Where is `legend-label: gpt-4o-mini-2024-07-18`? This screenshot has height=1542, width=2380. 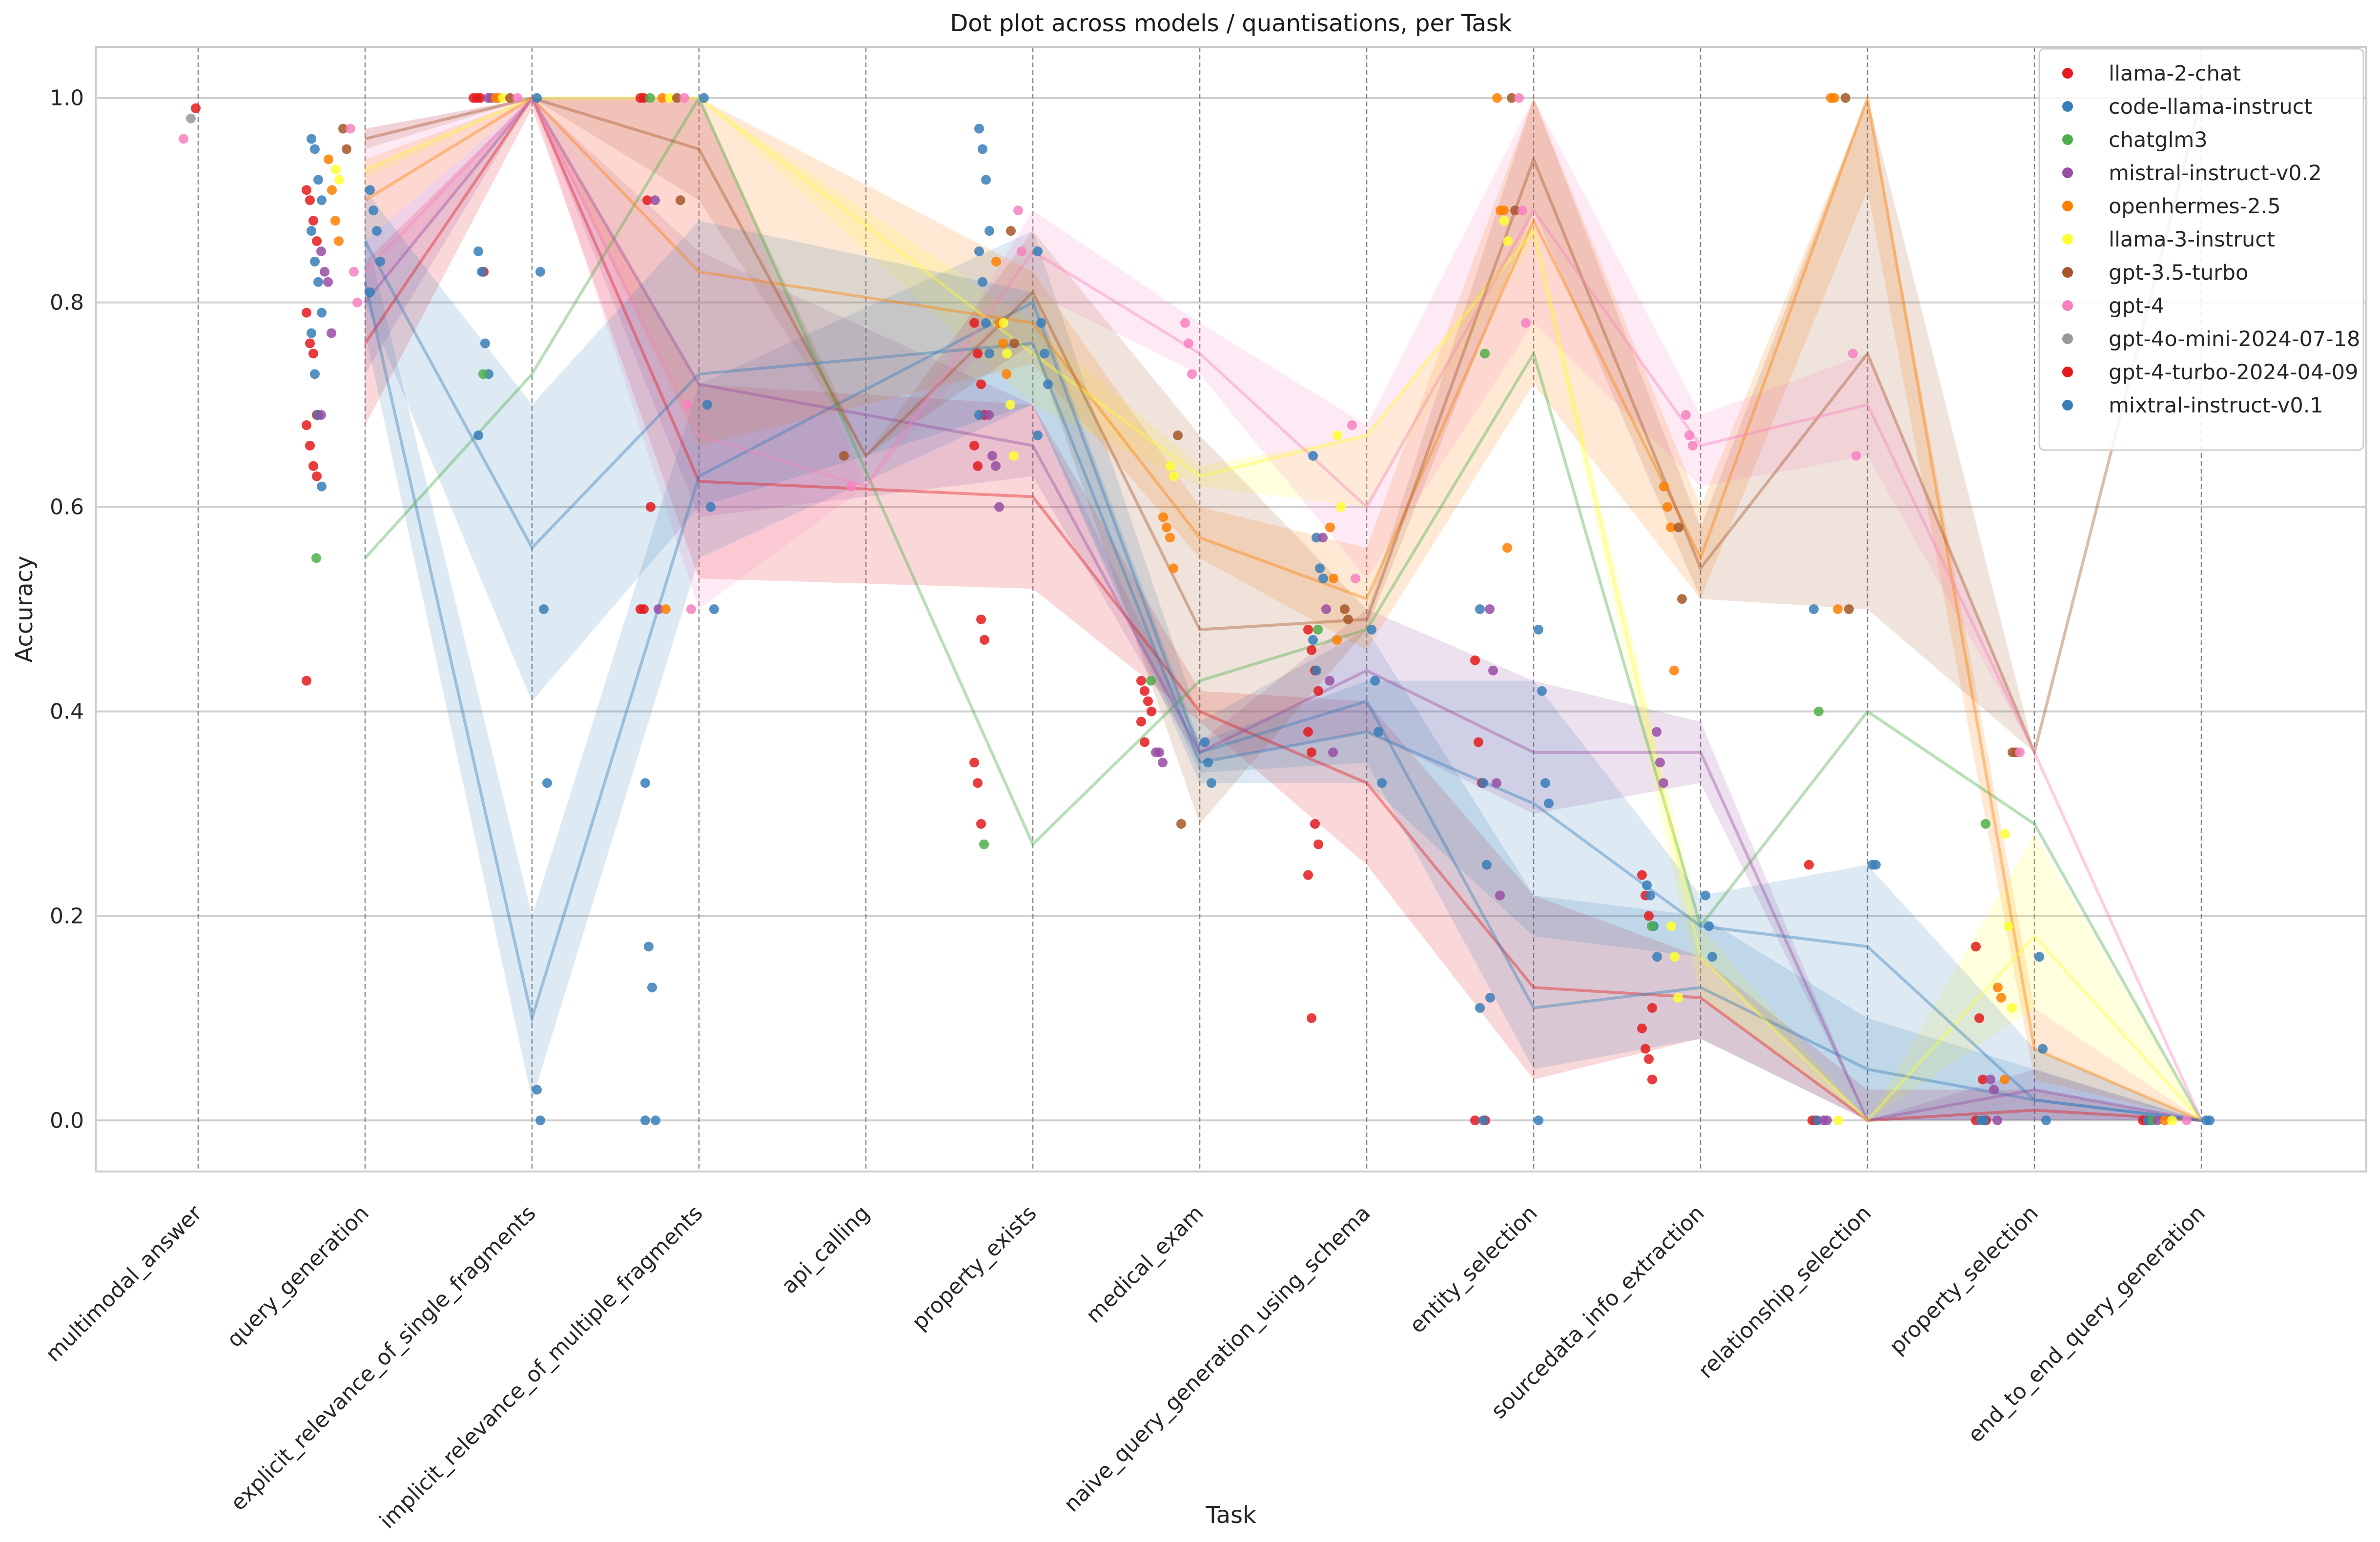
legend-label: gpt-4o-mini-2024-07-18 is located at coordinates (2234, 339).